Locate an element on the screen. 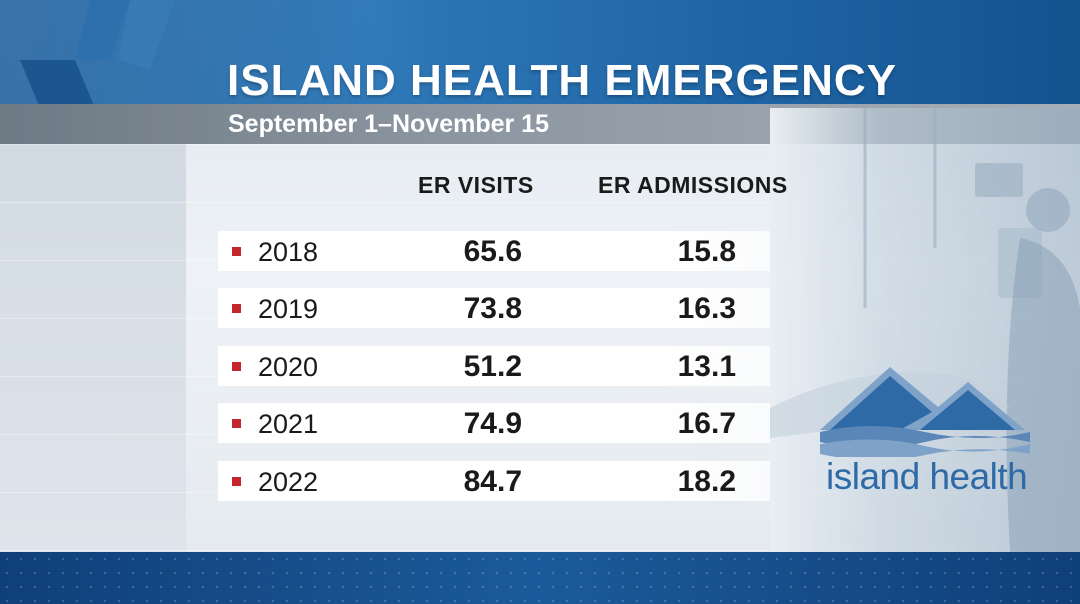 Image resolution: width=1080 pixels, height=604 pixels. table-row: 2021 74.9 16.7 is located at coordinates (494, 423).